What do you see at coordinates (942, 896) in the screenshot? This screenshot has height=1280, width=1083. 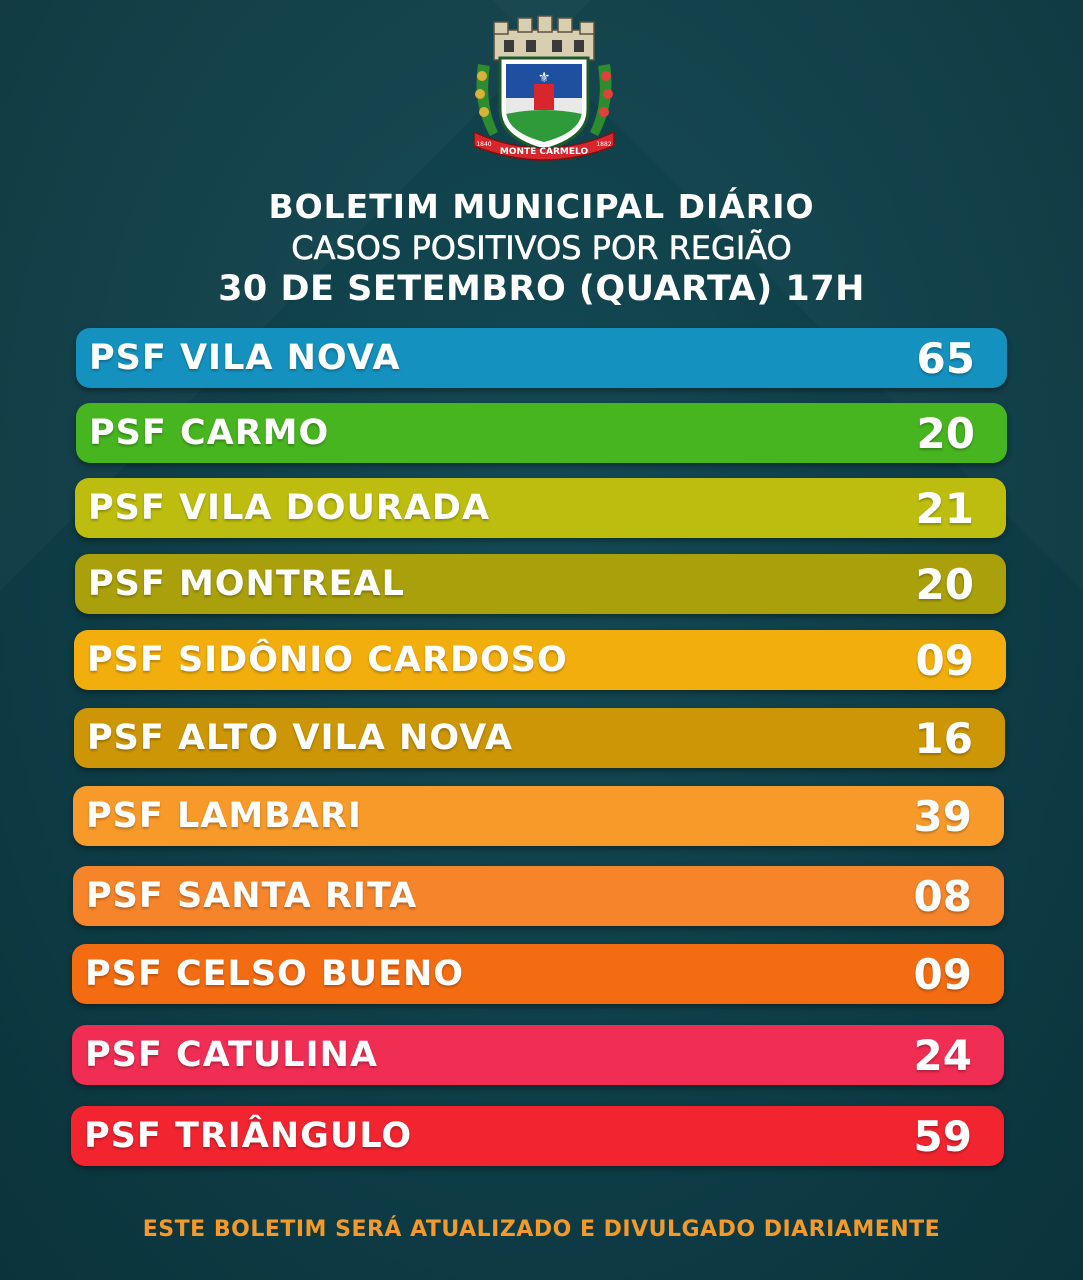 I see `region-case-count: 08` at bounding box center [942, 896].